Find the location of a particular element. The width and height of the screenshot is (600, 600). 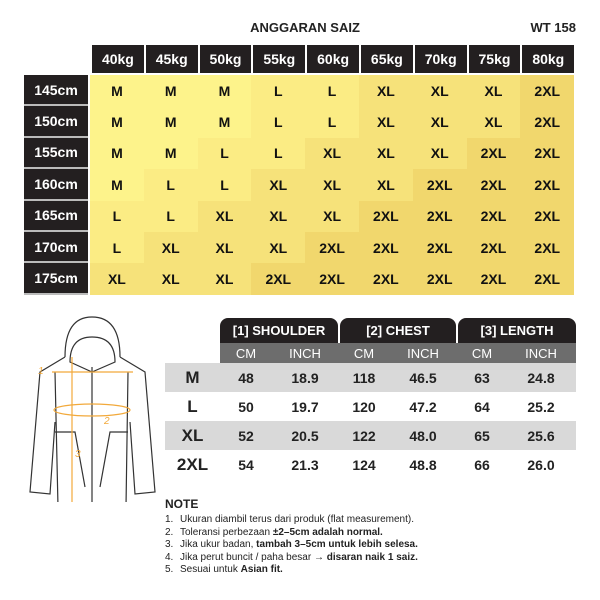

note-number: 1. is located at coordinates (169, 519).